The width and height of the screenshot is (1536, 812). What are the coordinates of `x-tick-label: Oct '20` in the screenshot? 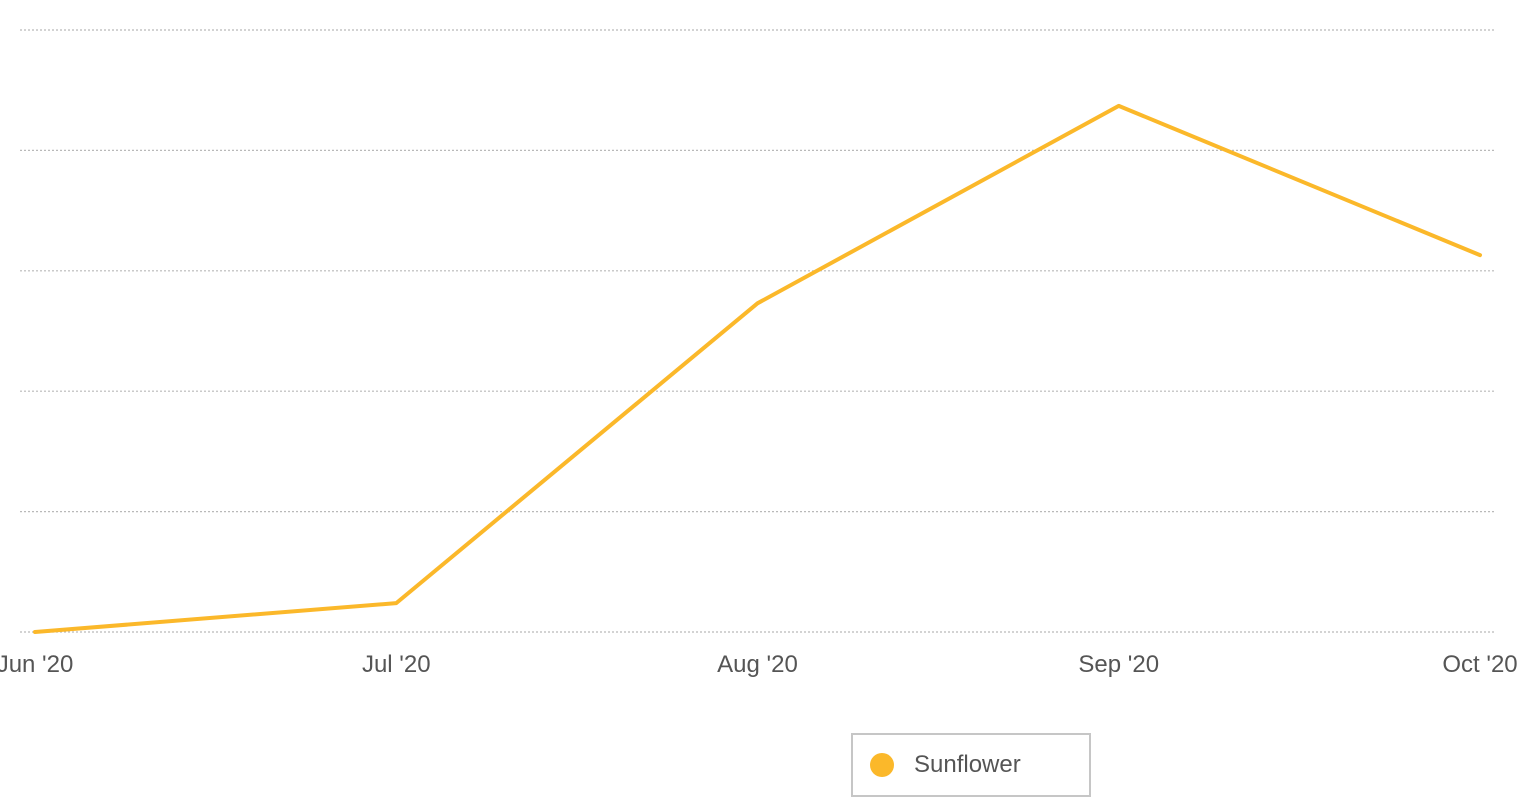 It's located at (1479, 664).